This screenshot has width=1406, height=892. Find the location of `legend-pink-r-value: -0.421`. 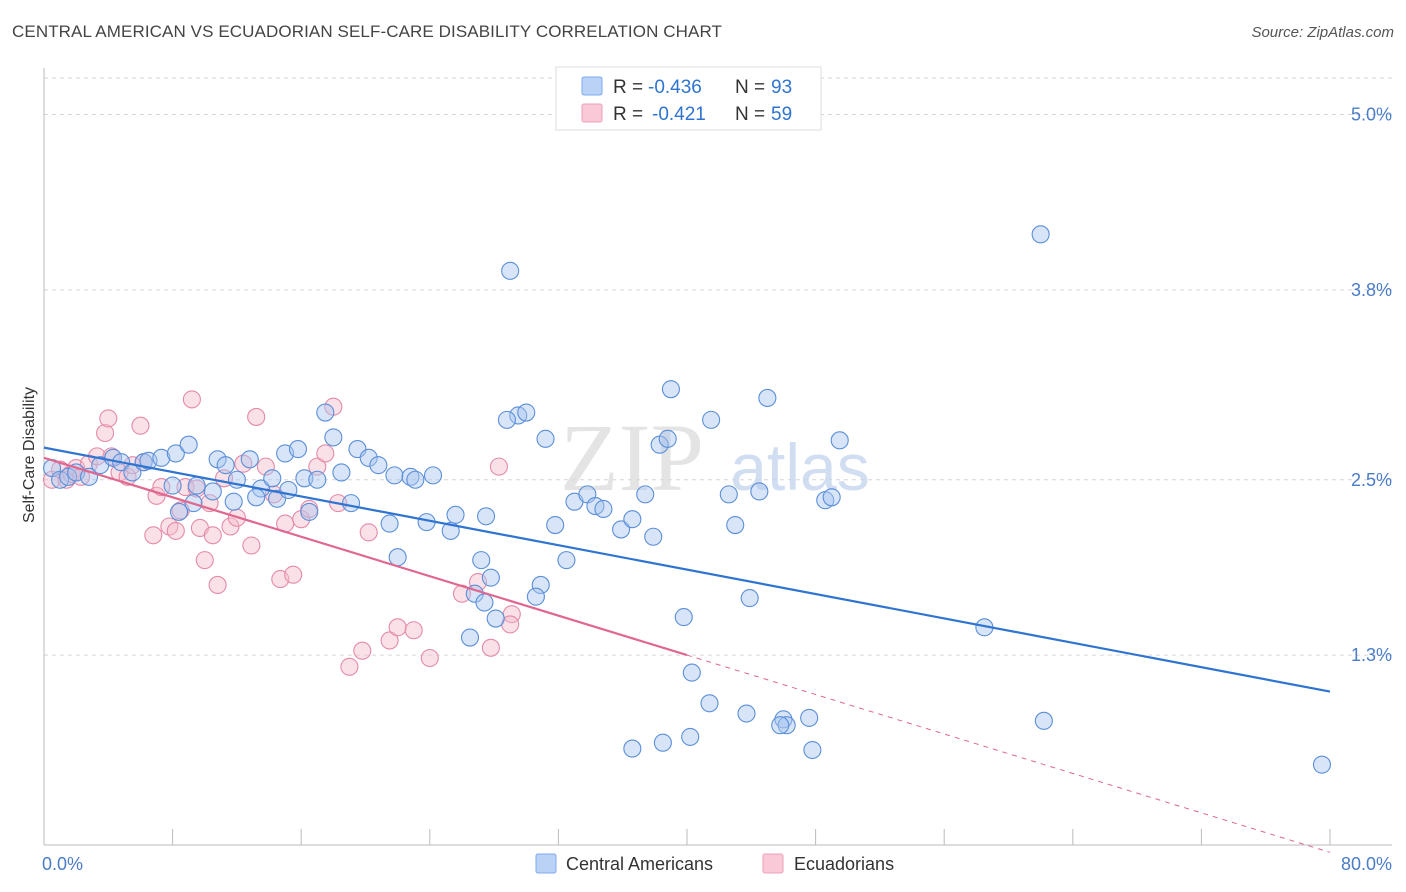

legend-pink-r-value: -0.421 is located at coordinates (679, 114).